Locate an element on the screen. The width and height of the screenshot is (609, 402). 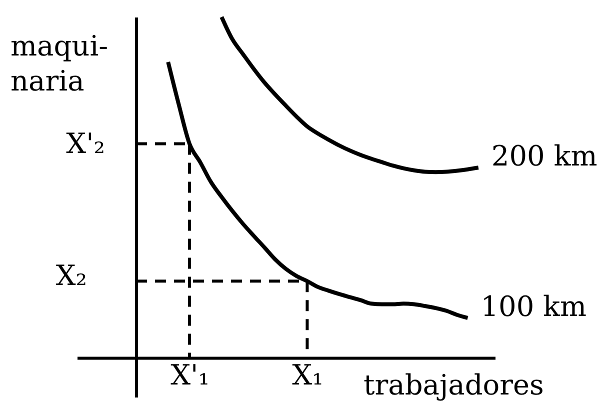
y-axis-title: maqui- naria is located at coordinates (59, 64).